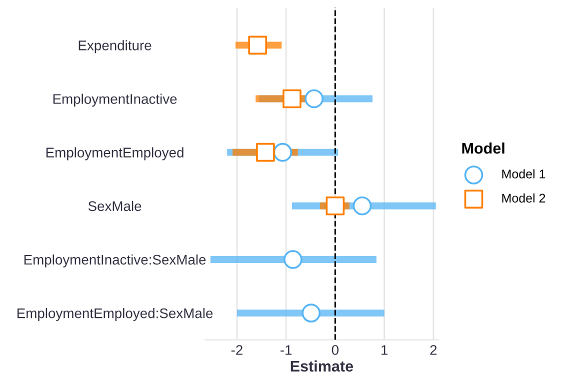 Image resolution: width=576 pixels, height=384 pixels. Describe the element at coordinates (322, 366) in the screenshot. I see `x-axis-title: Estimate` at that location.